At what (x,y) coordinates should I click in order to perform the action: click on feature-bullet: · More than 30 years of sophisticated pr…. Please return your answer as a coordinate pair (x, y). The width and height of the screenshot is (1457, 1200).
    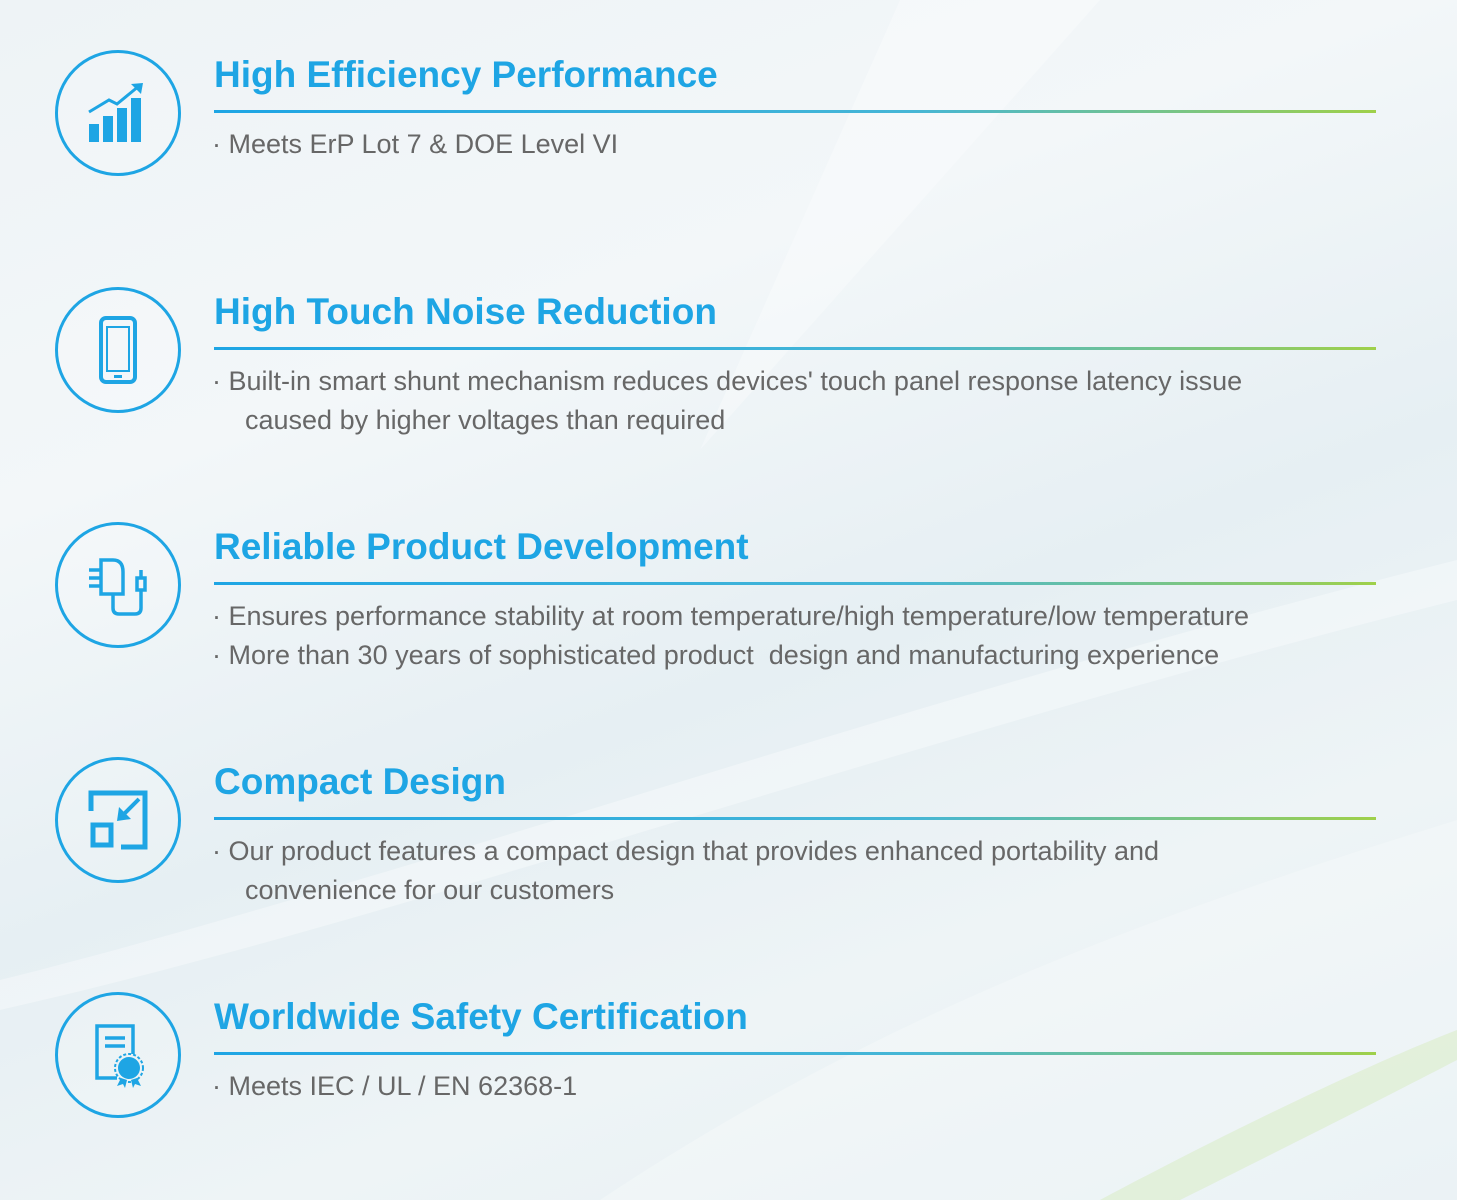
    Looking at the image, I should click on (716, 655).